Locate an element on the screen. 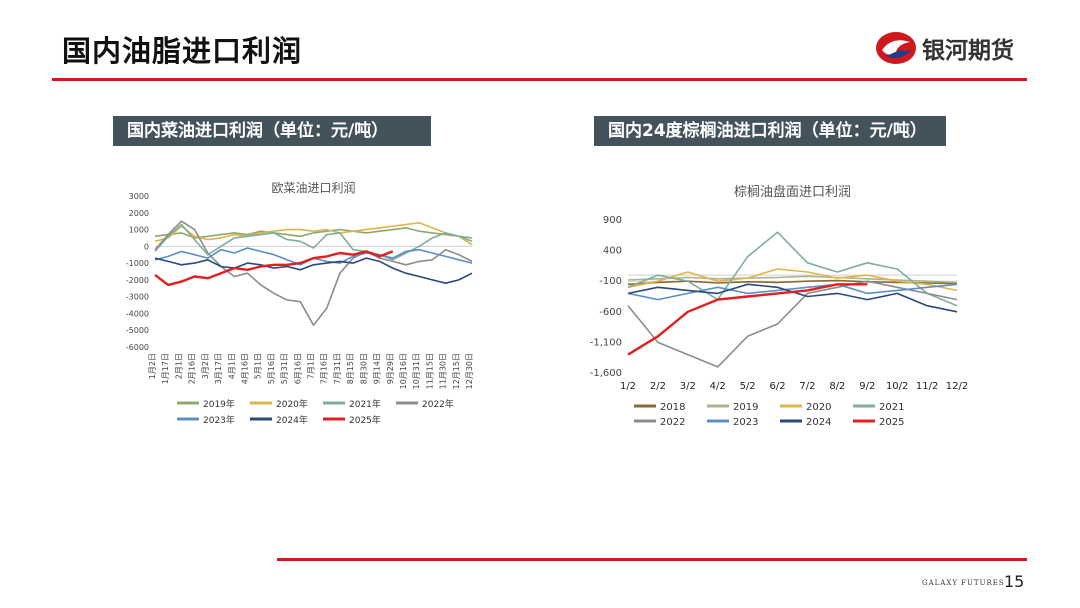 This screenshot has width=1080, height=608. x-tick-label: 7月31日 is located at coordinates (337, 368).